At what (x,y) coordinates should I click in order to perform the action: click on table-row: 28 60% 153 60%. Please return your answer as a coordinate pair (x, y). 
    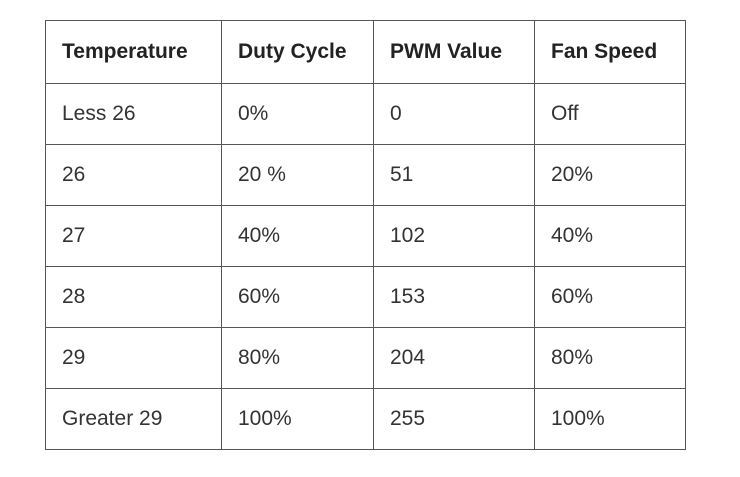
    Looking at the image, I should click on (365, 297).